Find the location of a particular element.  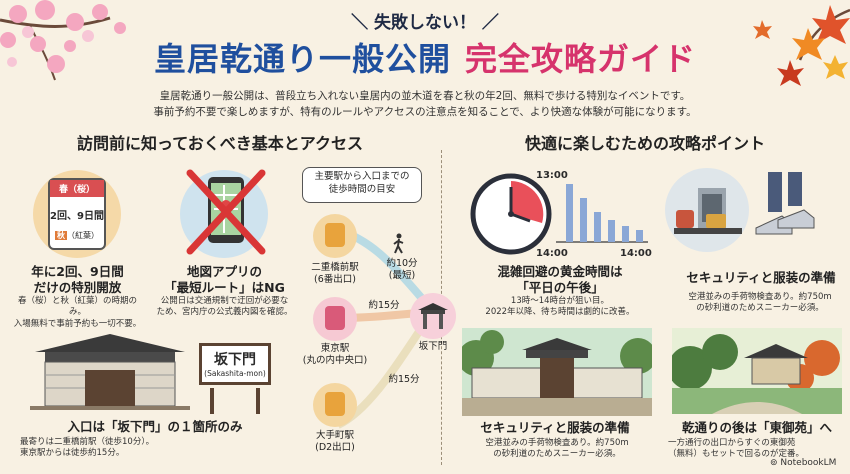

sign-post-left is located at coordinates (212, 401).